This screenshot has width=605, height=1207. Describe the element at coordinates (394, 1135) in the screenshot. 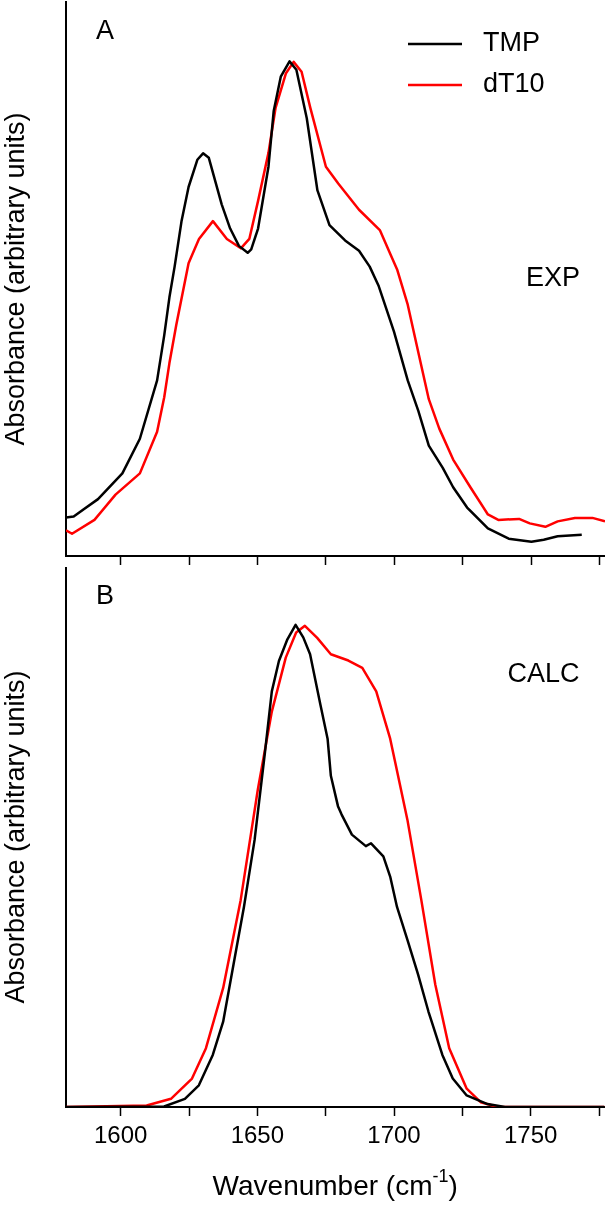

I see `x-tick-label: 1700` at that location.